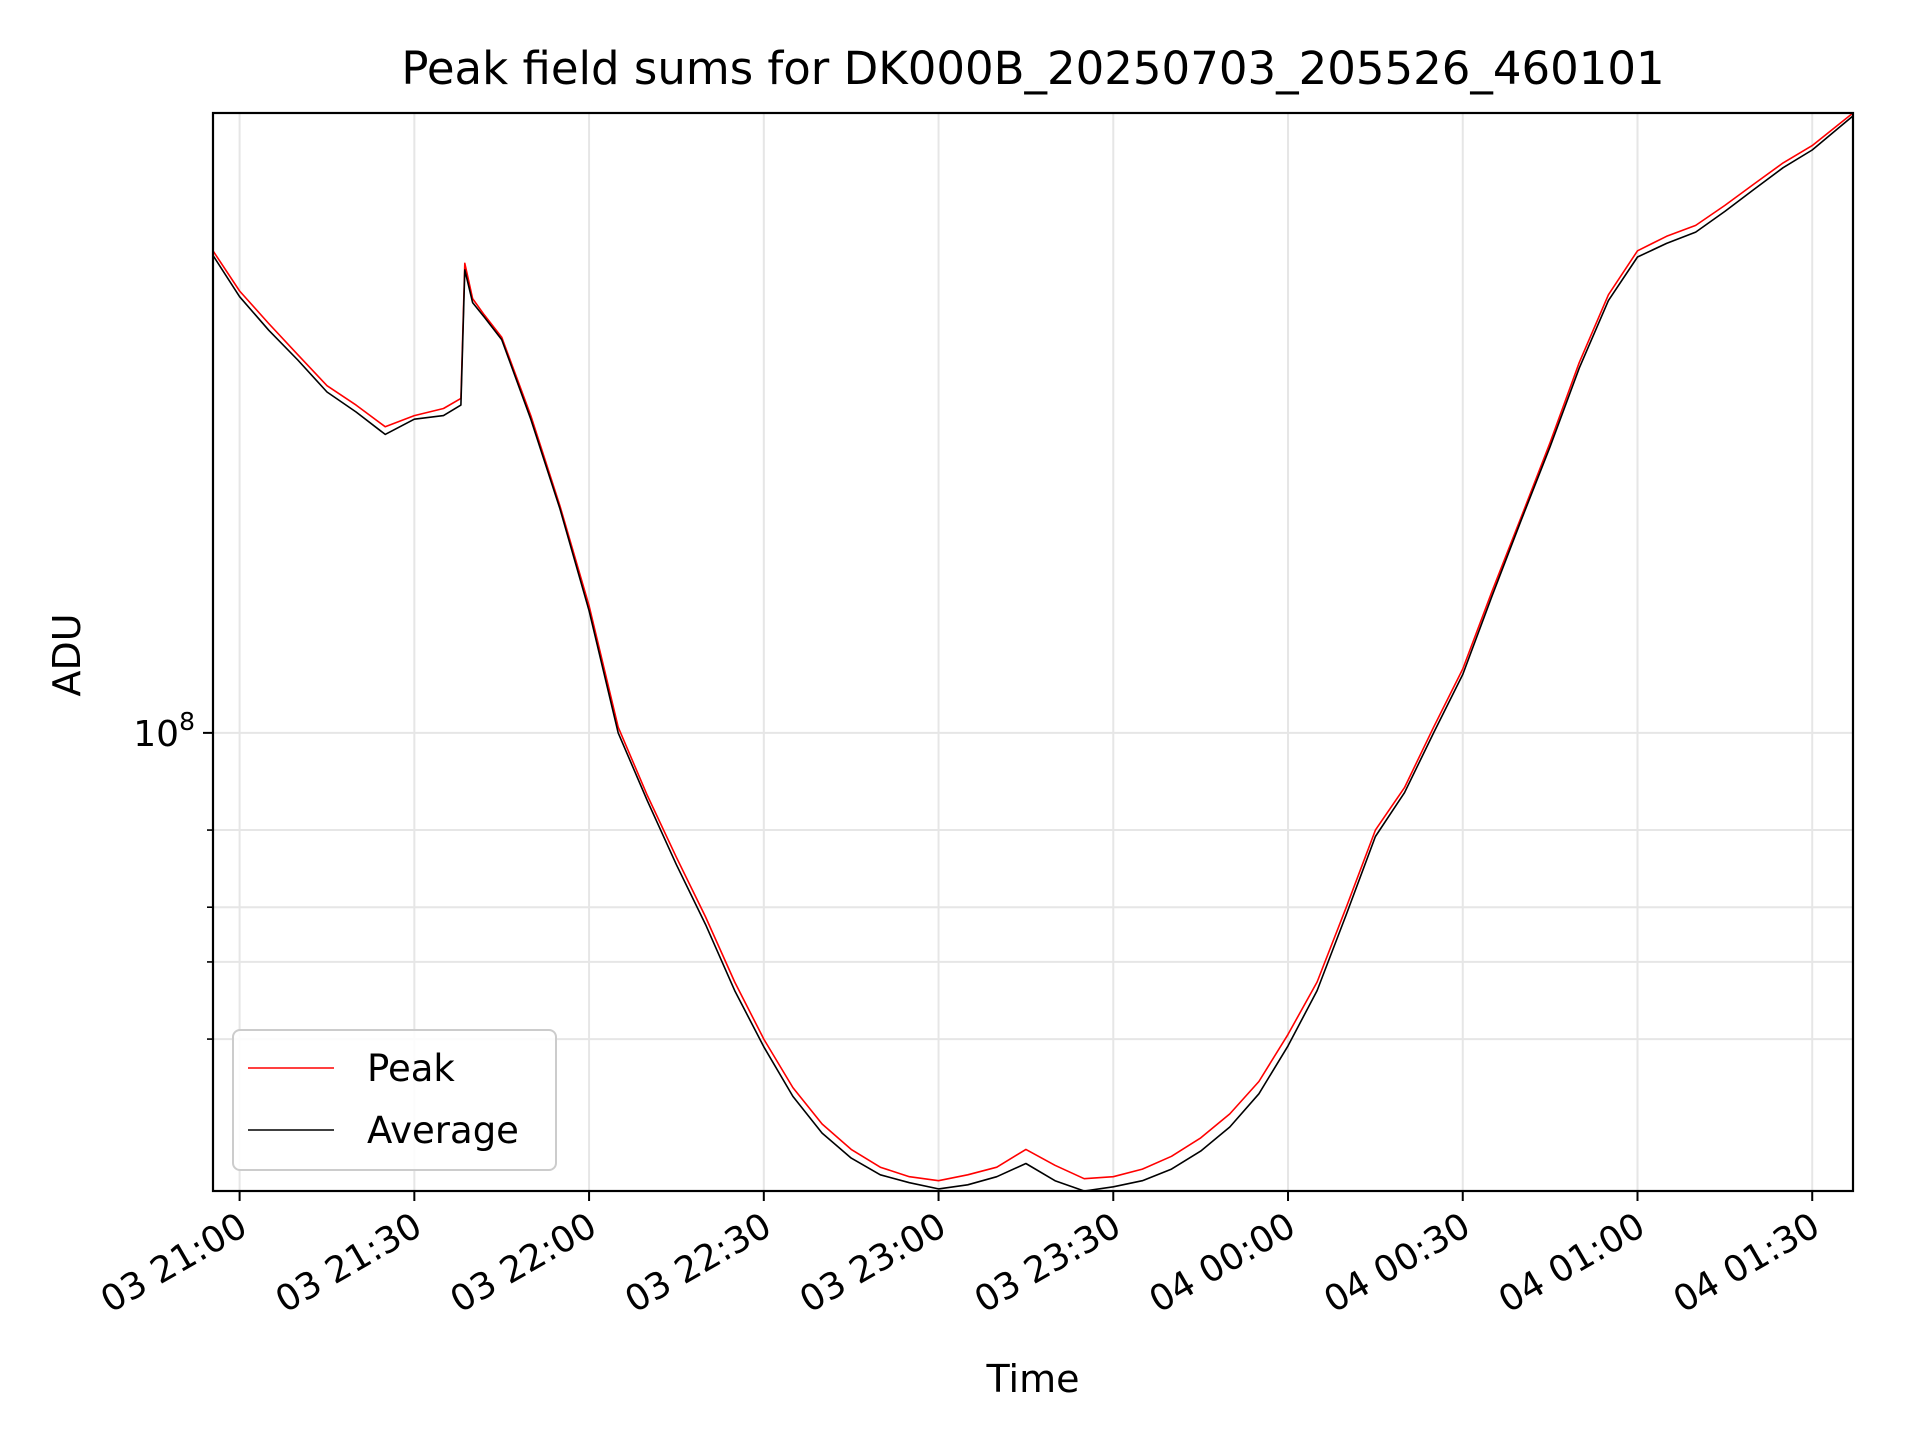 Image resolution: width=1920 pixels, height=1440 pixels. I want to click on y-axis-ticks: 108, so click(173, 873).